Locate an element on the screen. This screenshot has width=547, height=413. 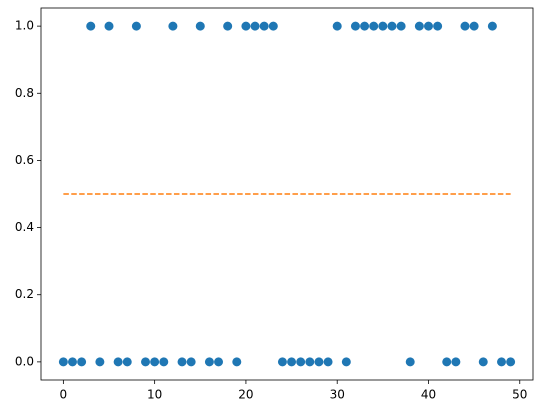
y-tick-label: 0.2 is located at coordinates (24, 294).